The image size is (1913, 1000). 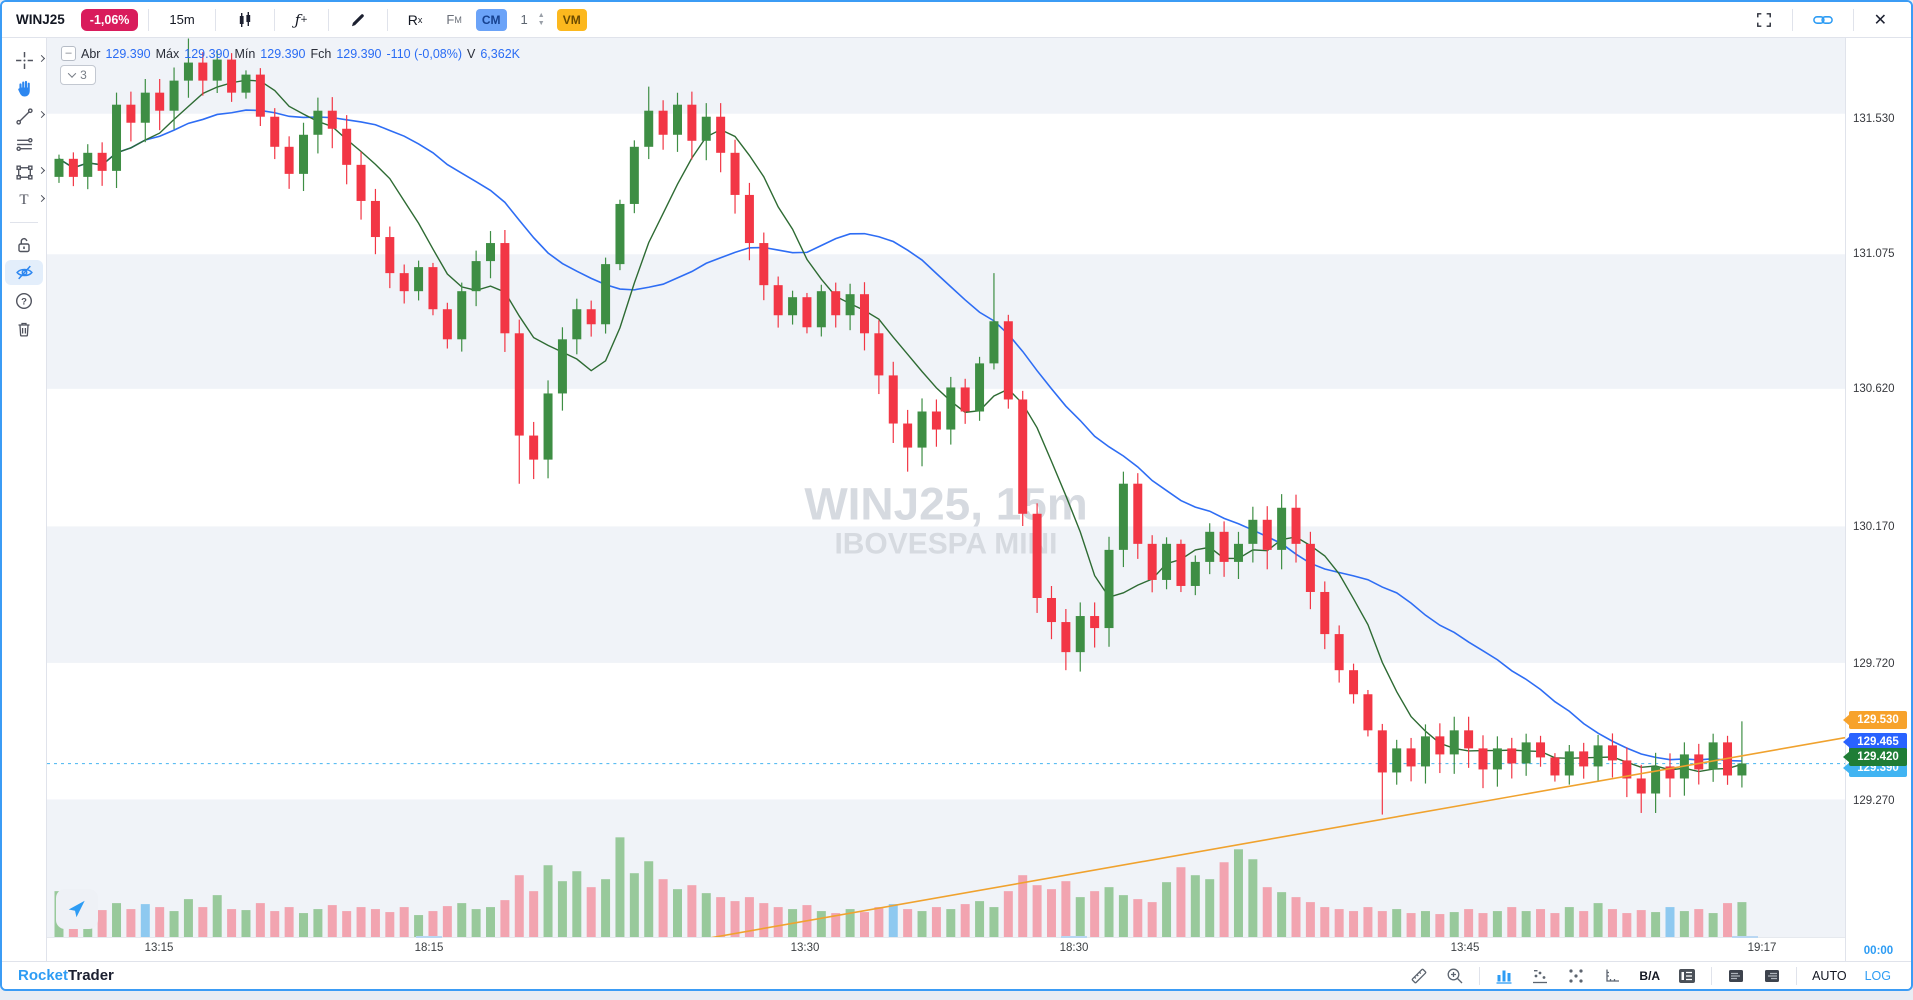 What do you see at coordinates (1612, 976) in the screenshot?
I see `axis-scale-button` at bounding box center [1612, 976].